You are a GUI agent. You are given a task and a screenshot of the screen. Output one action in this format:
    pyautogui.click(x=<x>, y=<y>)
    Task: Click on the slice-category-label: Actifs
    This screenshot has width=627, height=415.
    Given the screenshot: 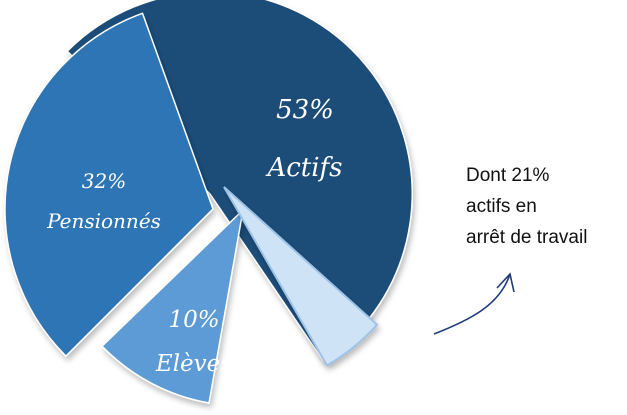 What is the action you would take?
    pyautogui.click(x=303, y=168)
    